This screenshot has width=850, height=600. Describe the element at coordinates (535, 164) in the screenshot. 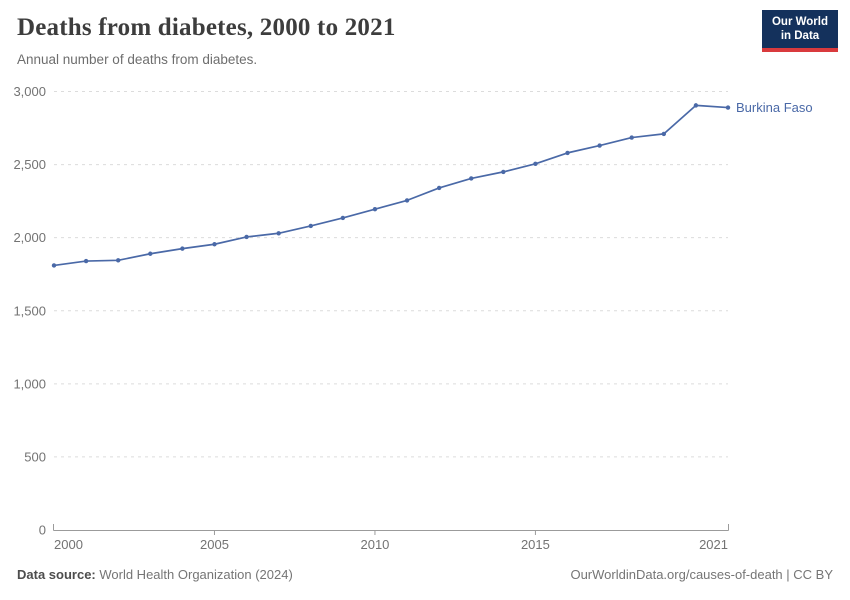

I see `data-point-burkina-faso-2015` at that location.